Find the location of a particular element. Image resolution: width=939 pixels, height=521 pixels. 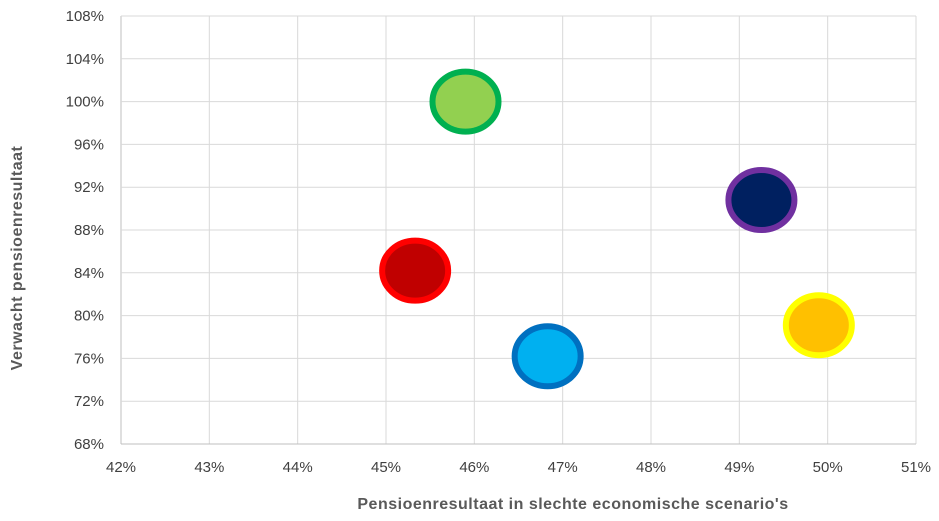

y-tick-label: 72% is located at coordinates (89, 401).